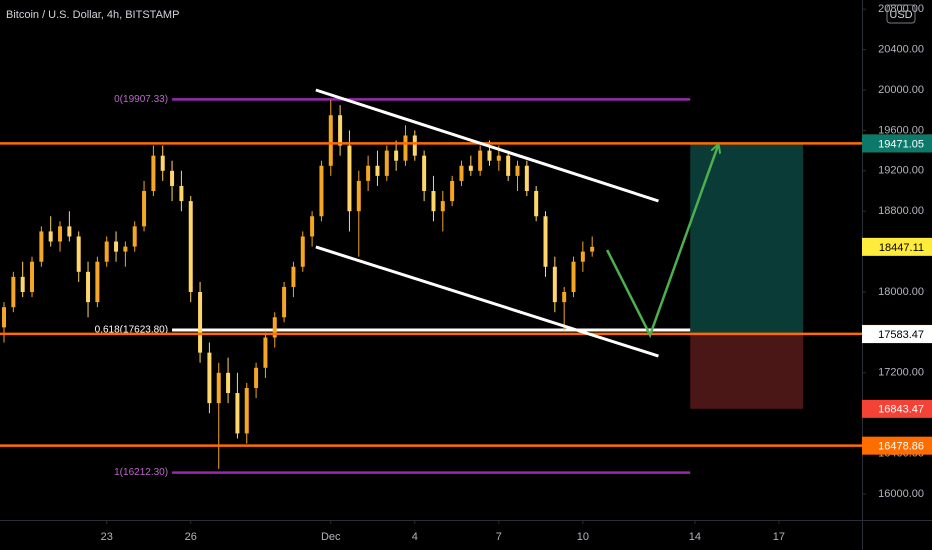 The height and width of the screenshot is (550, 932). What do you see at coordinates (901, 292) in the screenshot?
I see `y-tick-label: 18000.00` at bounding box center [901, 292].